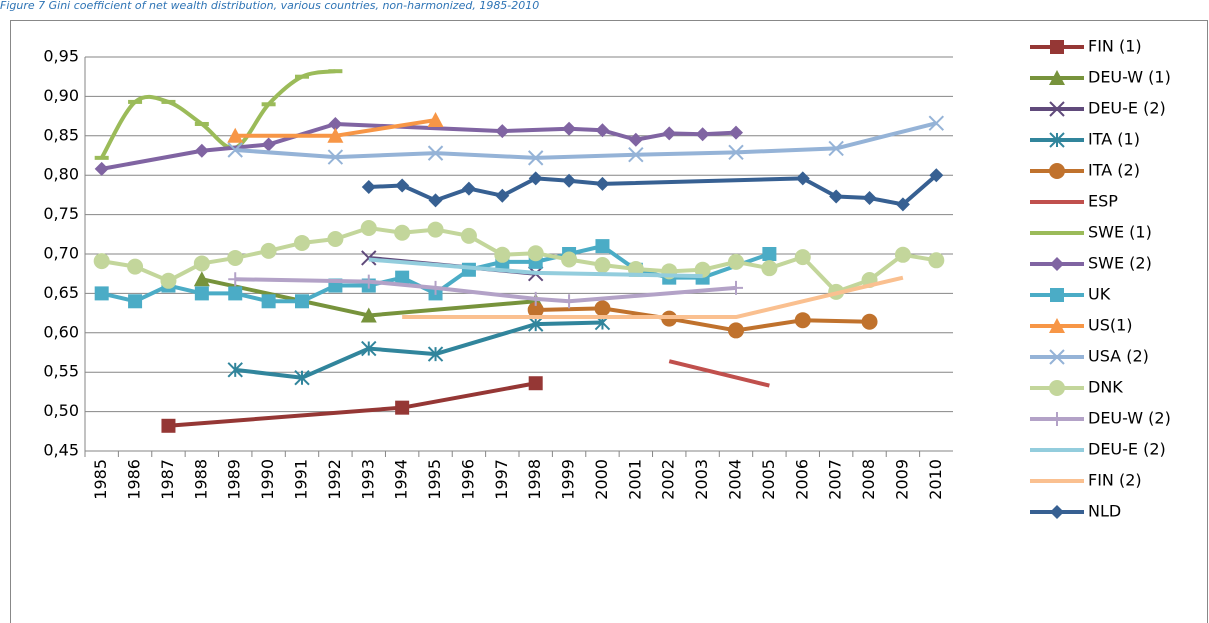 The width and height of the screenshot is (1209, 623). I want to click on y-tick-label: 0,85, so click(61, 134).